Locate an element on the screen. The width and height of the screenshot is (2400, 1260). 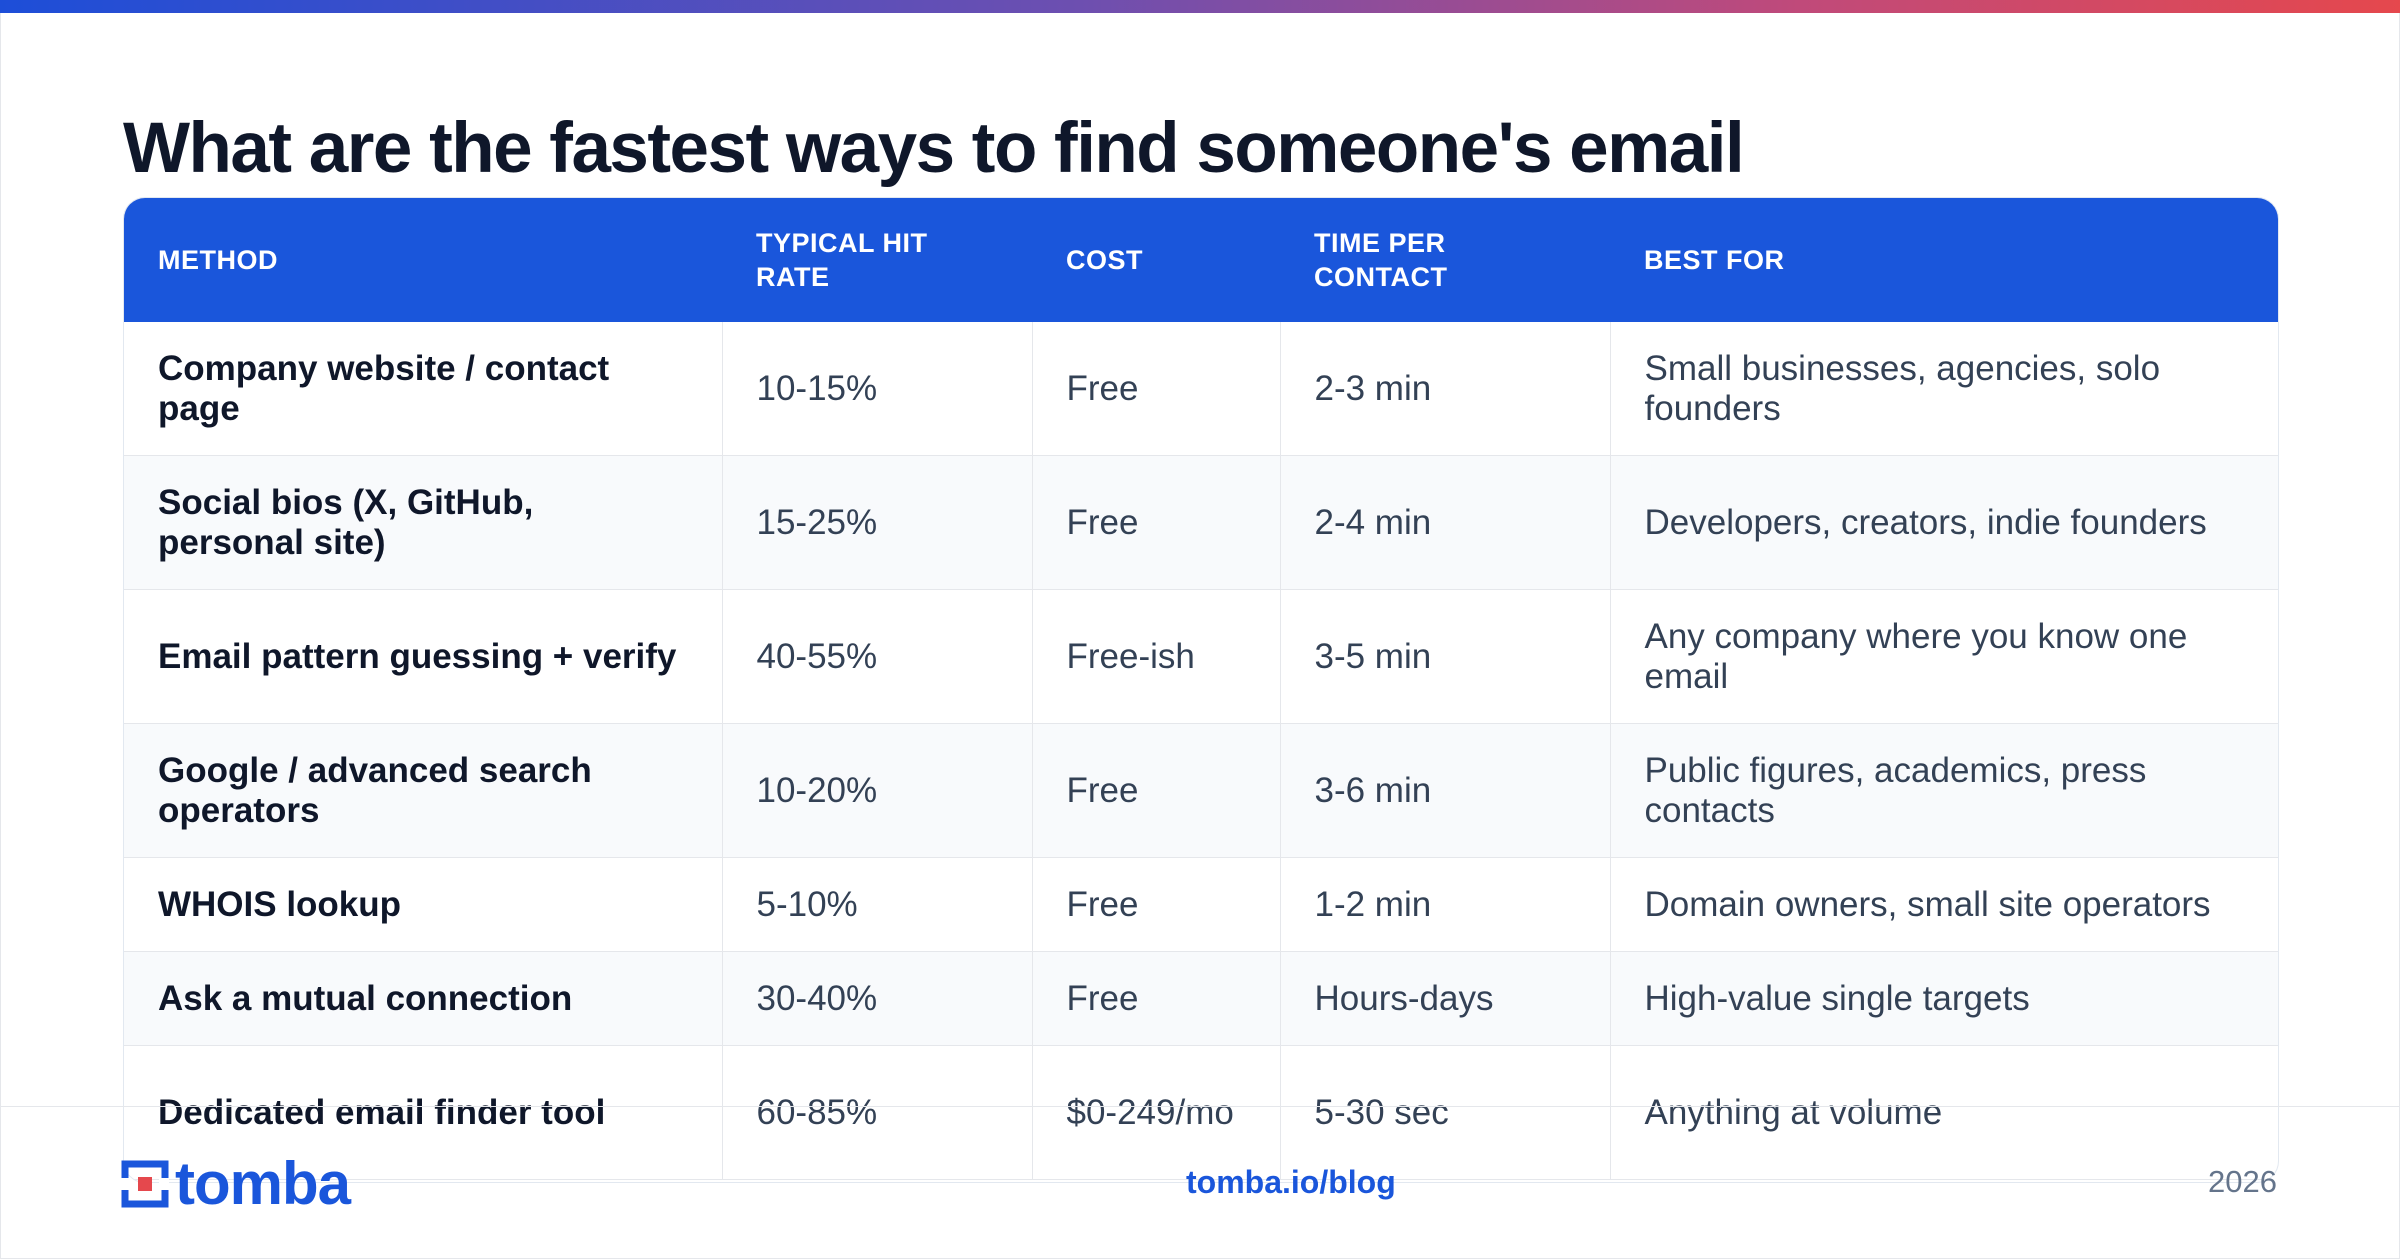
cell-cost: Free-ish is located at coordinates (1156, 656).